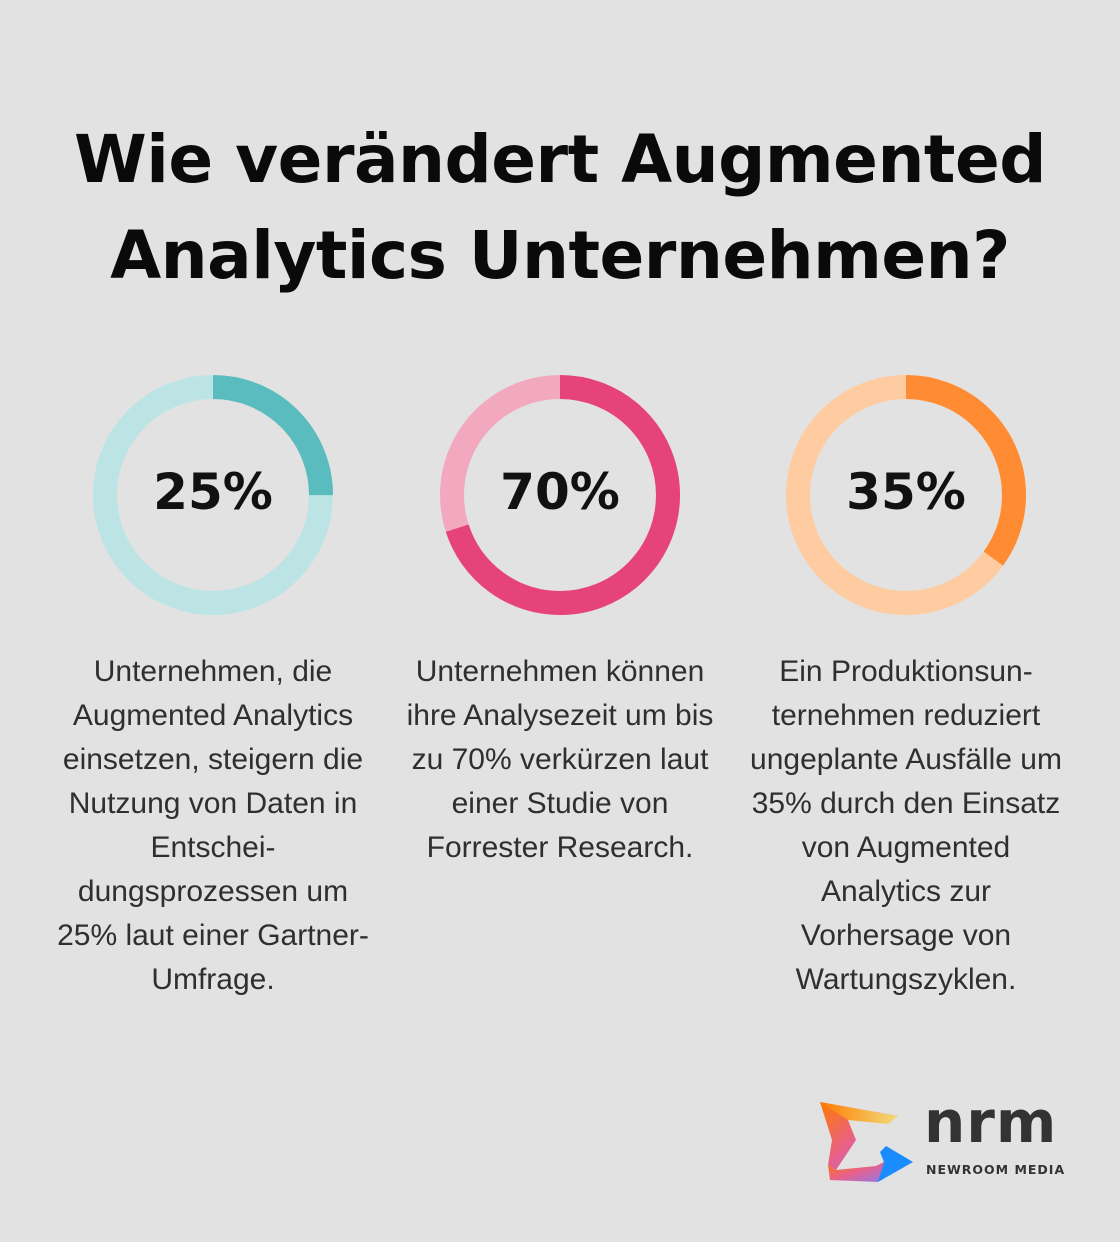 This screenshot has width=1120, height=1242. Describe the element at coordinates (991, 1122) in the screenshot. I see `logo-wordmark: nrm` at that location.